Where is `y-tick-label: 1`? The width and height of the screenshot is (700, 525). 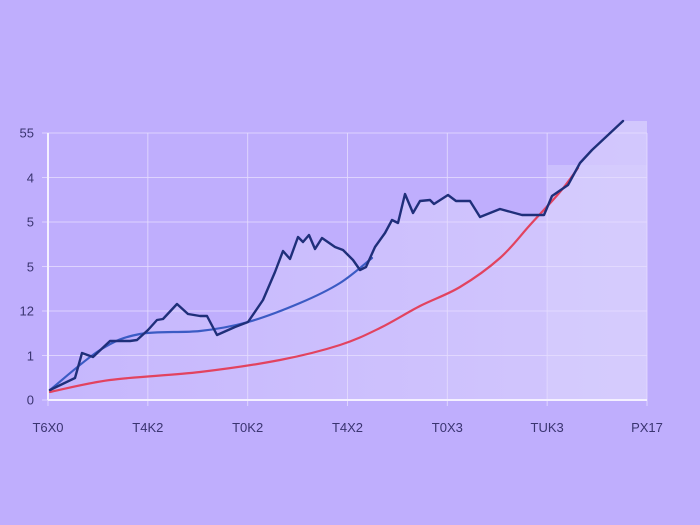
y-tick-label: 1 is located at coordinates (30, 355).